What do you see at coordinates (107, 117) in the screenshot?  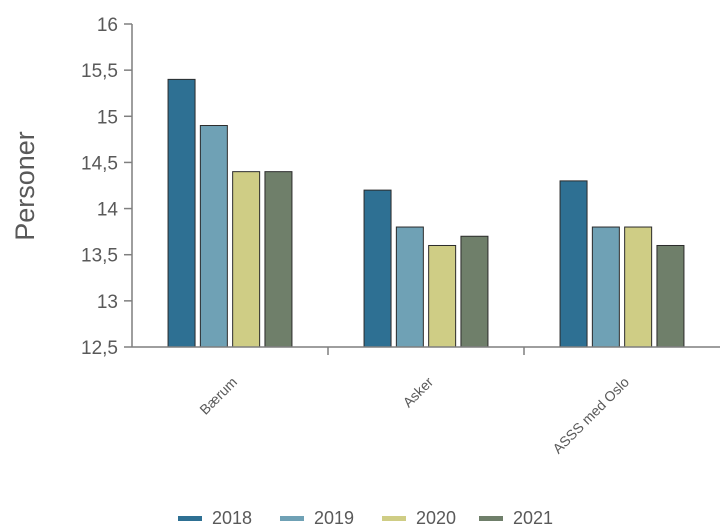 I see `y-tick-label: 15` at bounding box center [107, 117].